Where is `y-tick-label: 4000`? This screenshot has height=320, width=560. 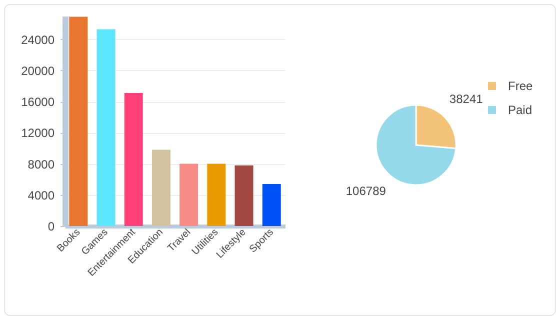
y-tick-label: 4000 is located at coordinates (41, 195).